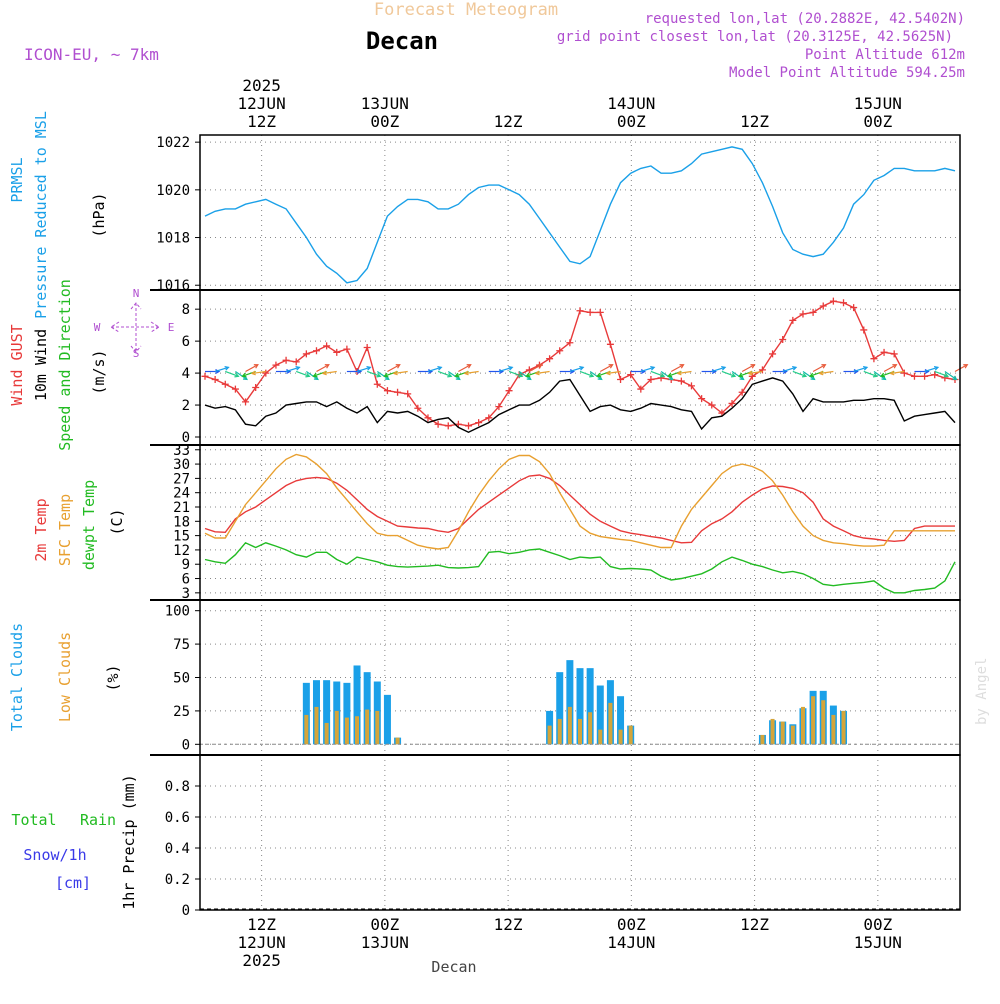  What do you see at coordinates (580, 567) in the screenshot?
I see `series-line-dewpt-temp` at bounding box center [580, 567].